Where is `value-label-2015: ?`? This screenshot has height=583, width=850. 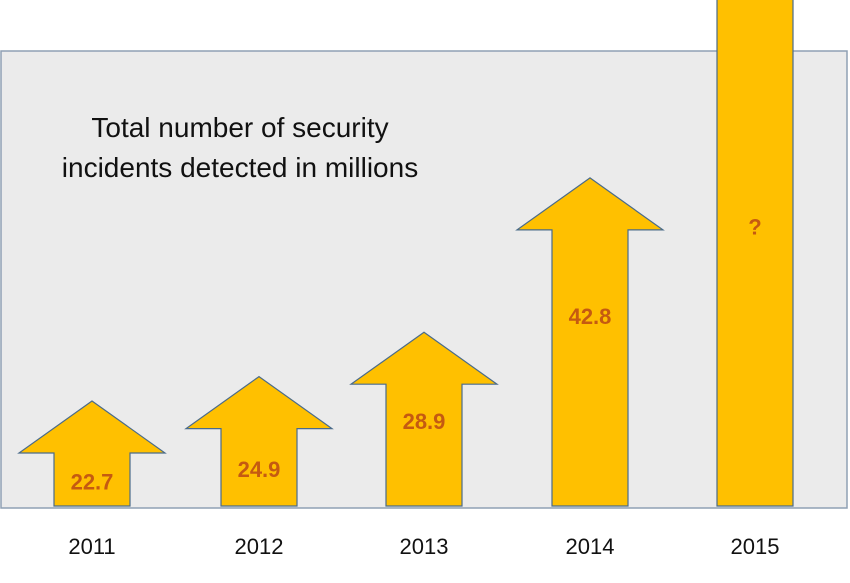
value-label-2015: ? is located at coordinates (754, 227).